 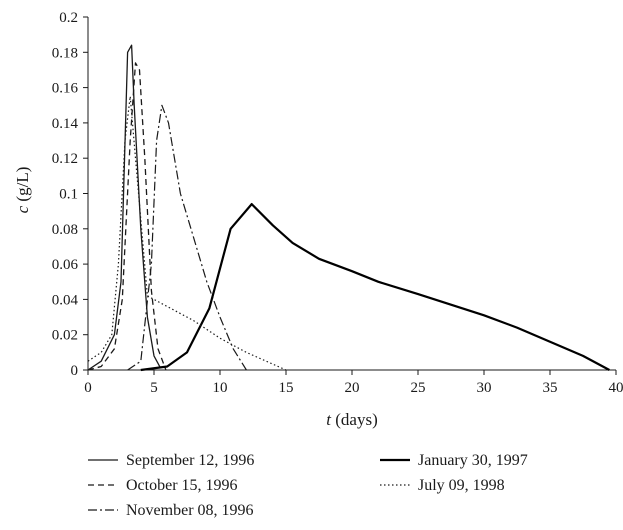 What do you see at coordinates (65, 53) in the screenshot?
I see `y-tick-label: 0.18` at bounding box center [65, 53].